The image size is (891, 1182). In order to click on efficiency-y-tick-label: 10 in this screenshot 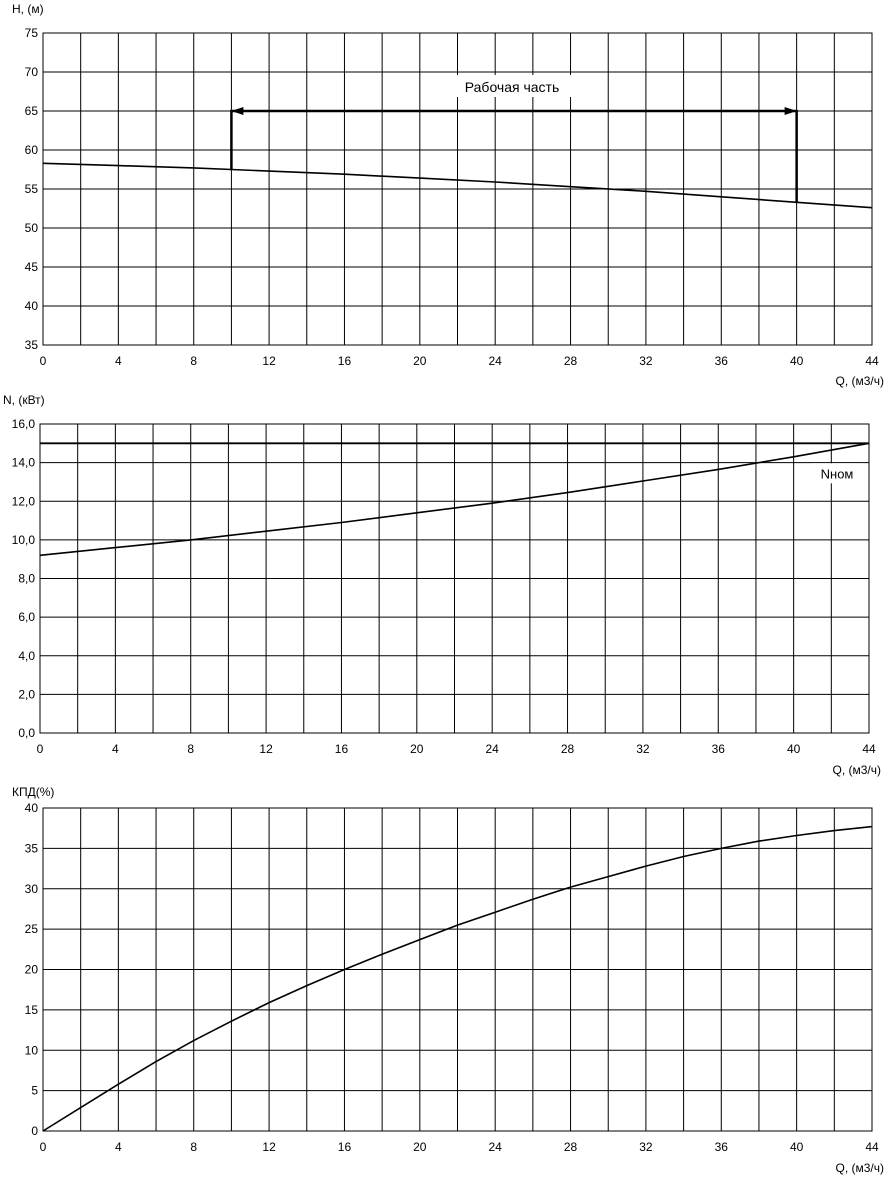, I will do `click(32, 1050)`.